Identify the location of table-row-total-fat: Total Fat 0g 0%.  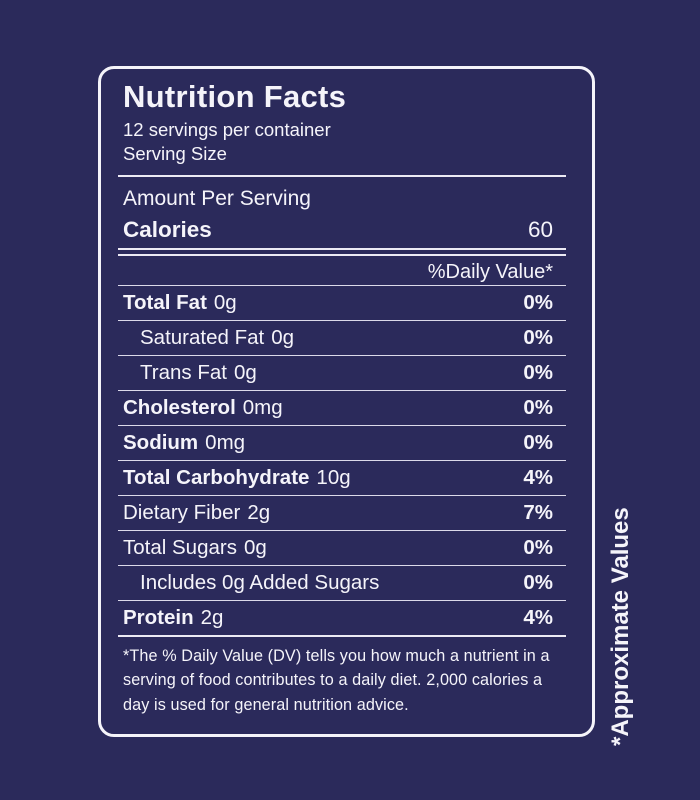
(342, 303).